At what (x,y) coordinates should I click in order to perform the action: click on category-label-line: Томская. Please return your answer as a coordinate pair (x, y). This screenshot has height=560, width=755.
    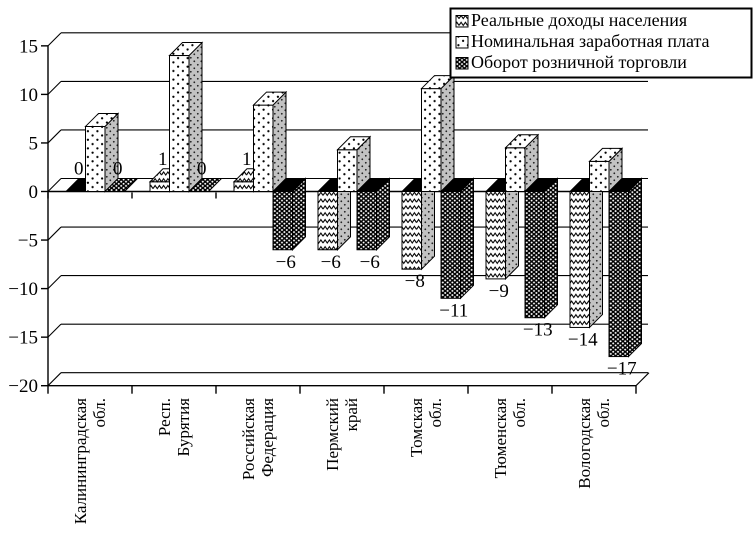
    Looking at the image, I should click on (416, 427).